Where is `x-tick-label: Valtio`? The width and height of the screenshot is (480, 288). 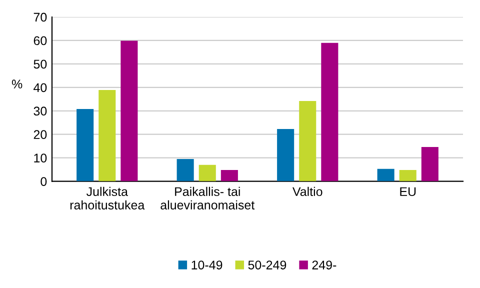 x-tick-label: Valtio is located at coordinates (307, 191).